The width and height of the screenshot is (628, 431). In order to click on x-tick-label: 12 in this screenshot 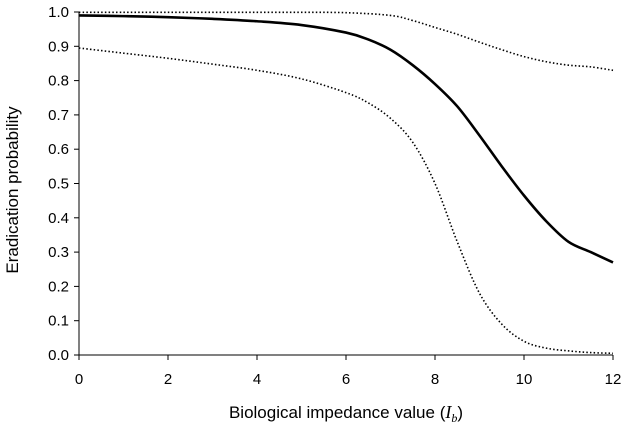, I will do `click(613, 379)`.